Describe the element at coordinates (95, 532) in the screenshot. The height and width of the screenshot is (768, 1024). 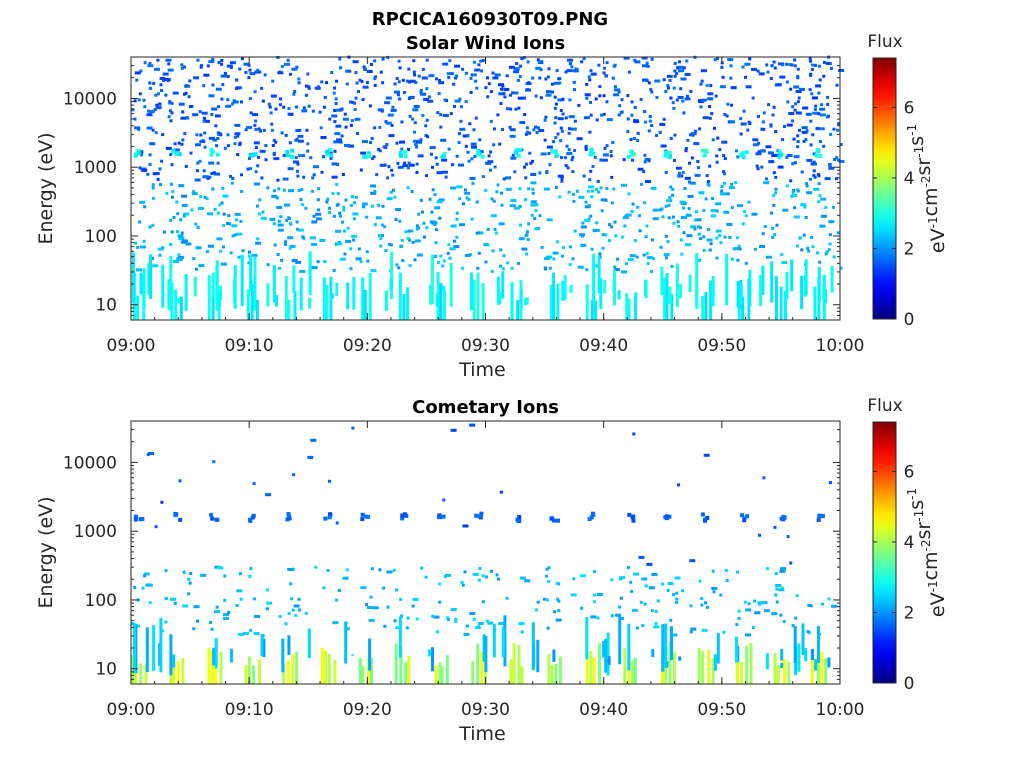
I see `y-tick-label: 1000` at that location.